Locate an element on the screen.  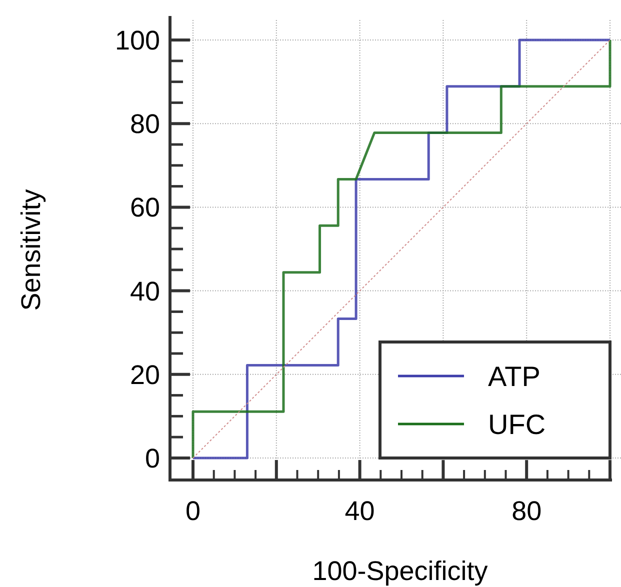
y-axis-title: Sensitivity is located at coordinates (31, 249).